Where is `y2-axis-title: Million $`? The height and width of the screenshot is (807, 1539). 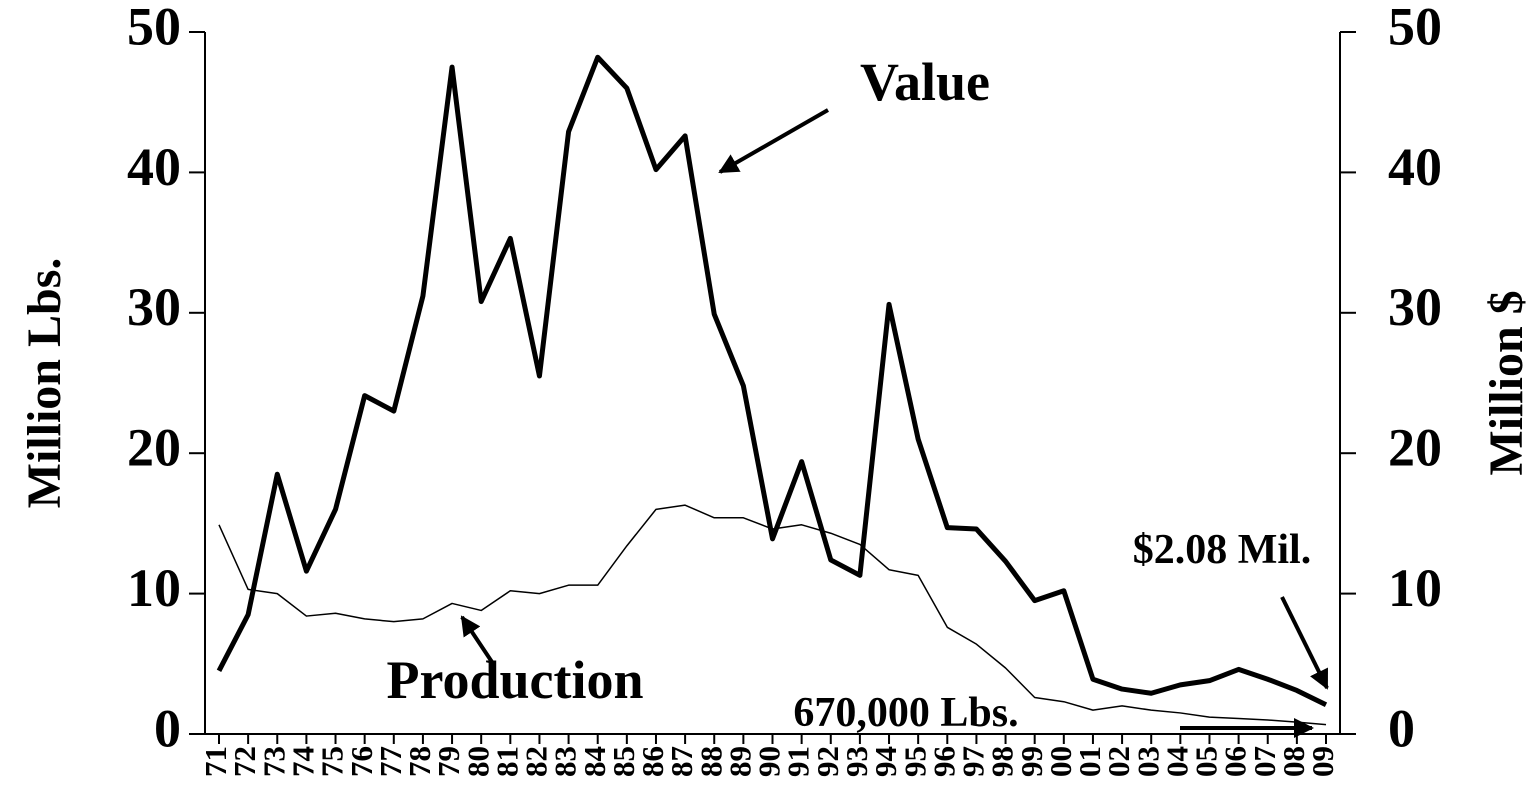 y2-axis-title: Million $ is located at coordinates (1506, 382).